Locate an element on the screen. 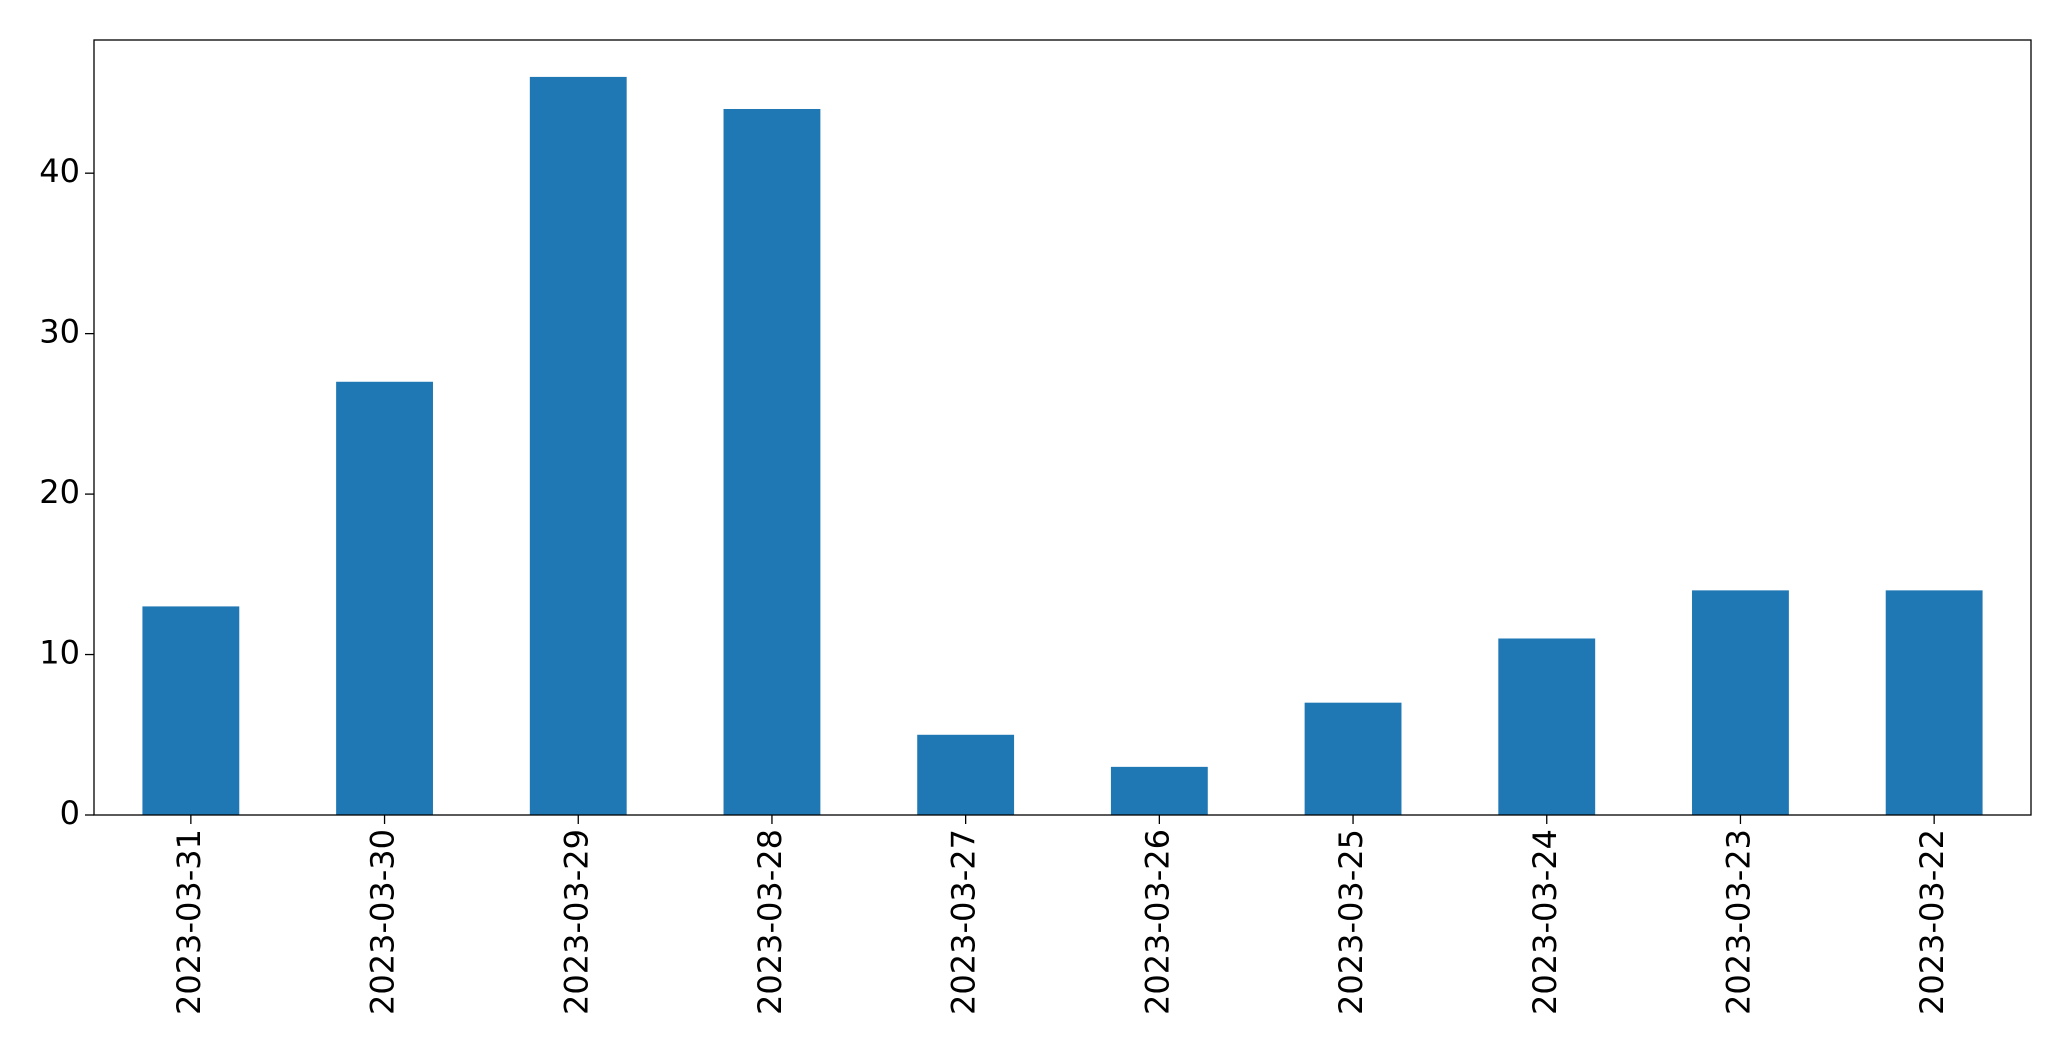  x-tick-label: 2023-03-24 is located at coordinates (1545, 922).